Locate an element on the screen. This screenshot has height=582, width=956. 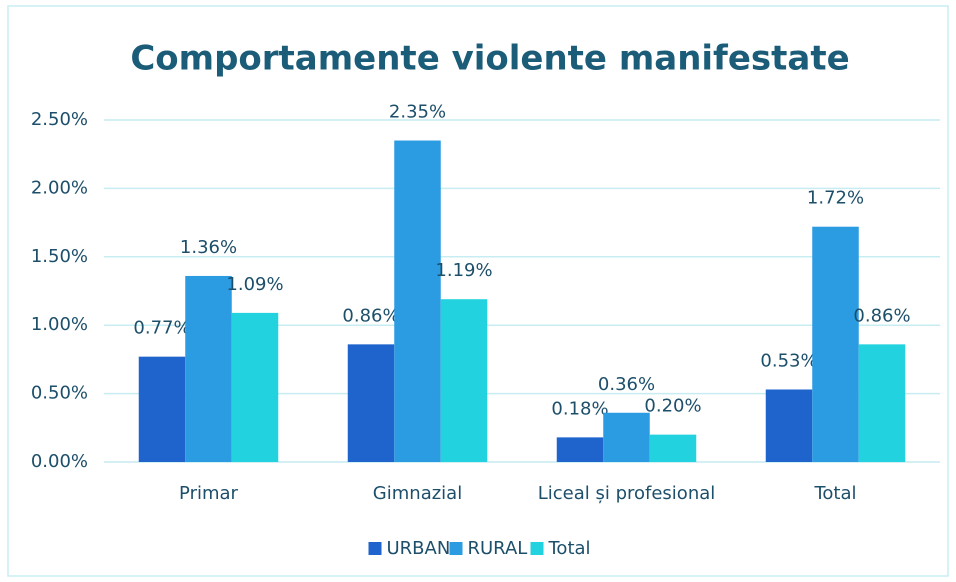
x-tick-label: Gimnazial is located at coordinates (417, 493).